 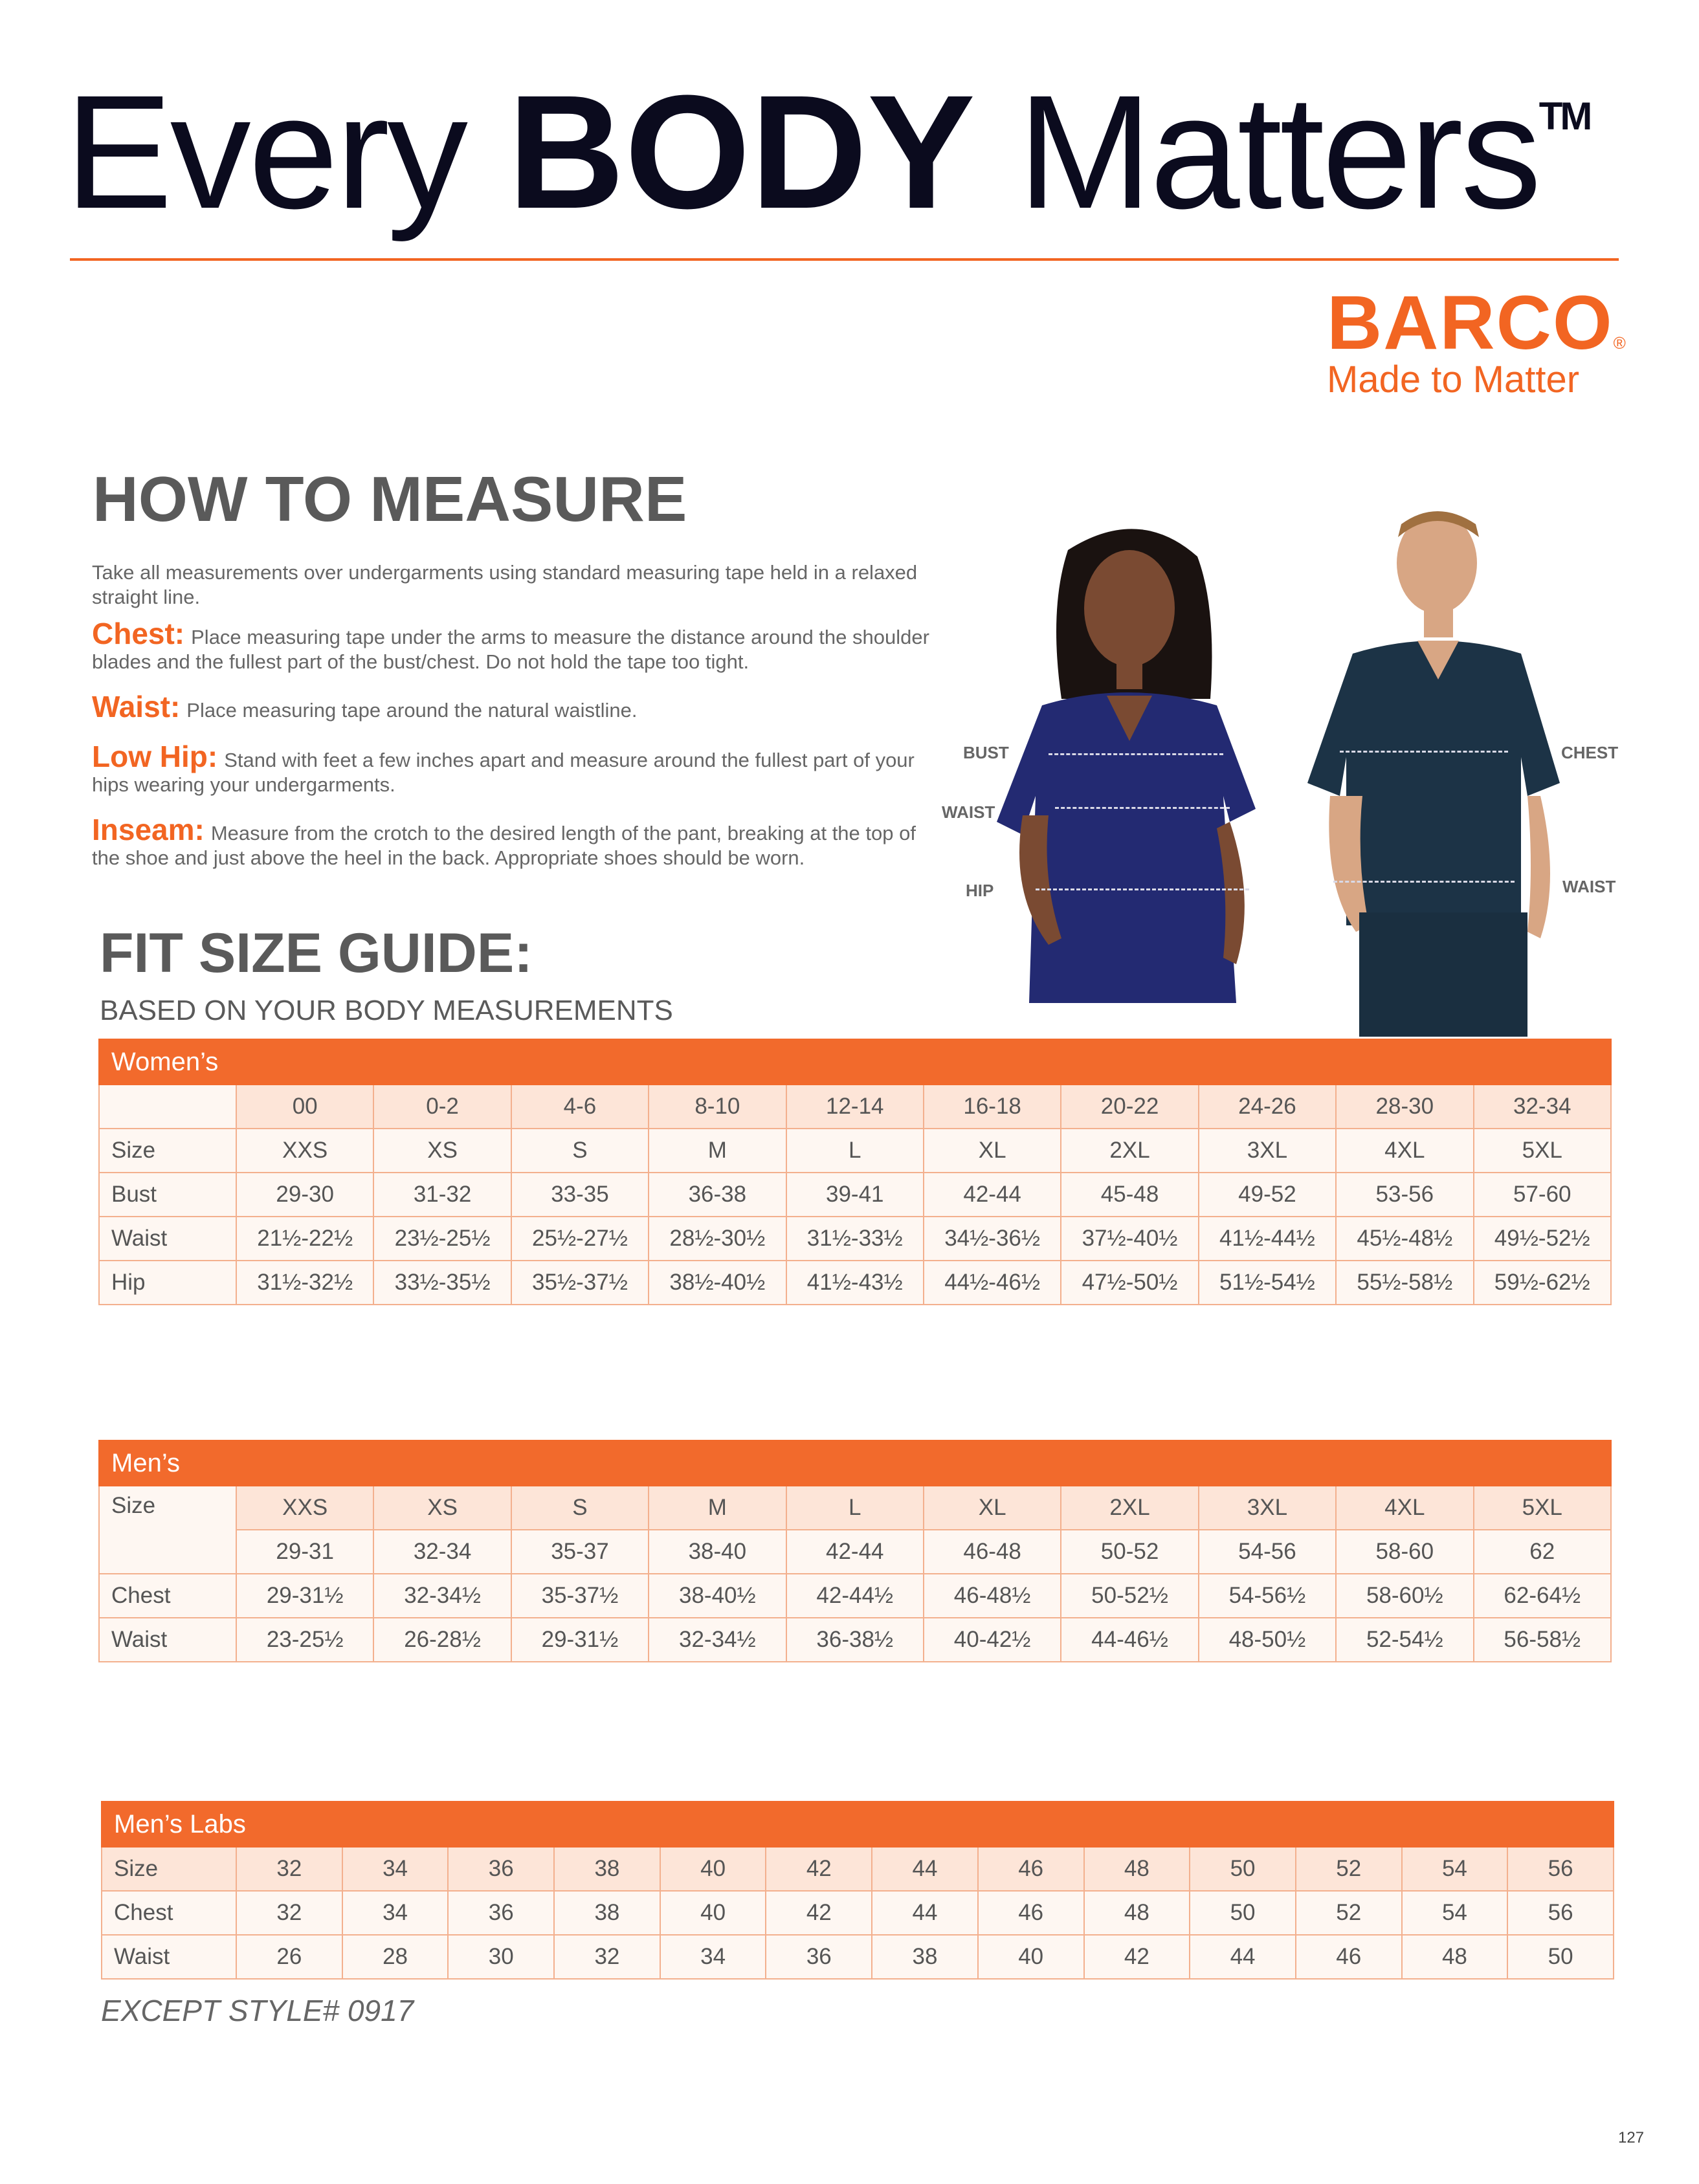 What do you see at coordinates (1542, 1551) in the screenshot?
I see `table-cell: 62` at bounding box center [1542, 1551].